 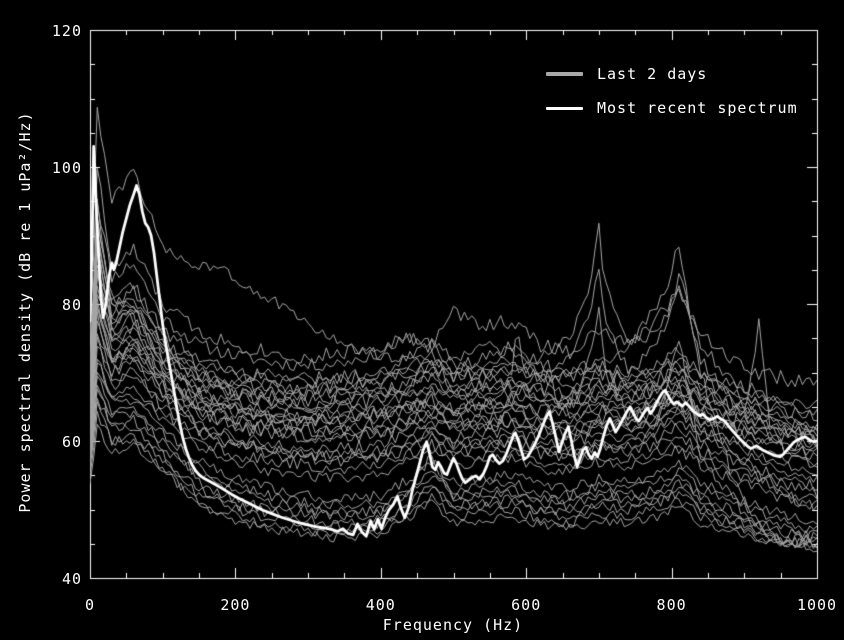 What do you see at coordinates (526, 605) in the screenshot?
I see `x-tick-label: 600` at bounding box center [526, 605].